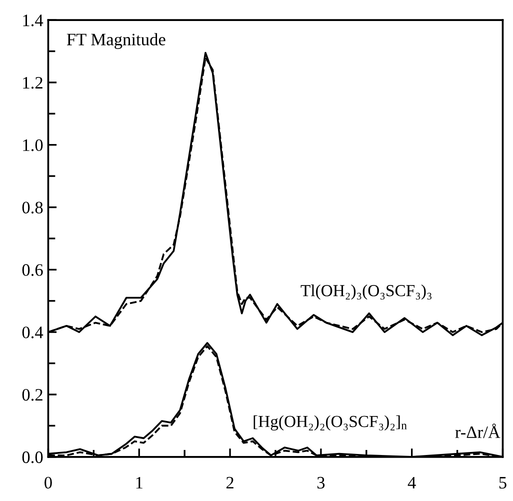 This screenshot has width=513, height=501. Describe the element at coordinates (477, 431) in the screenshot. I see `x-axis-title: r-Δr/Å` at that location.